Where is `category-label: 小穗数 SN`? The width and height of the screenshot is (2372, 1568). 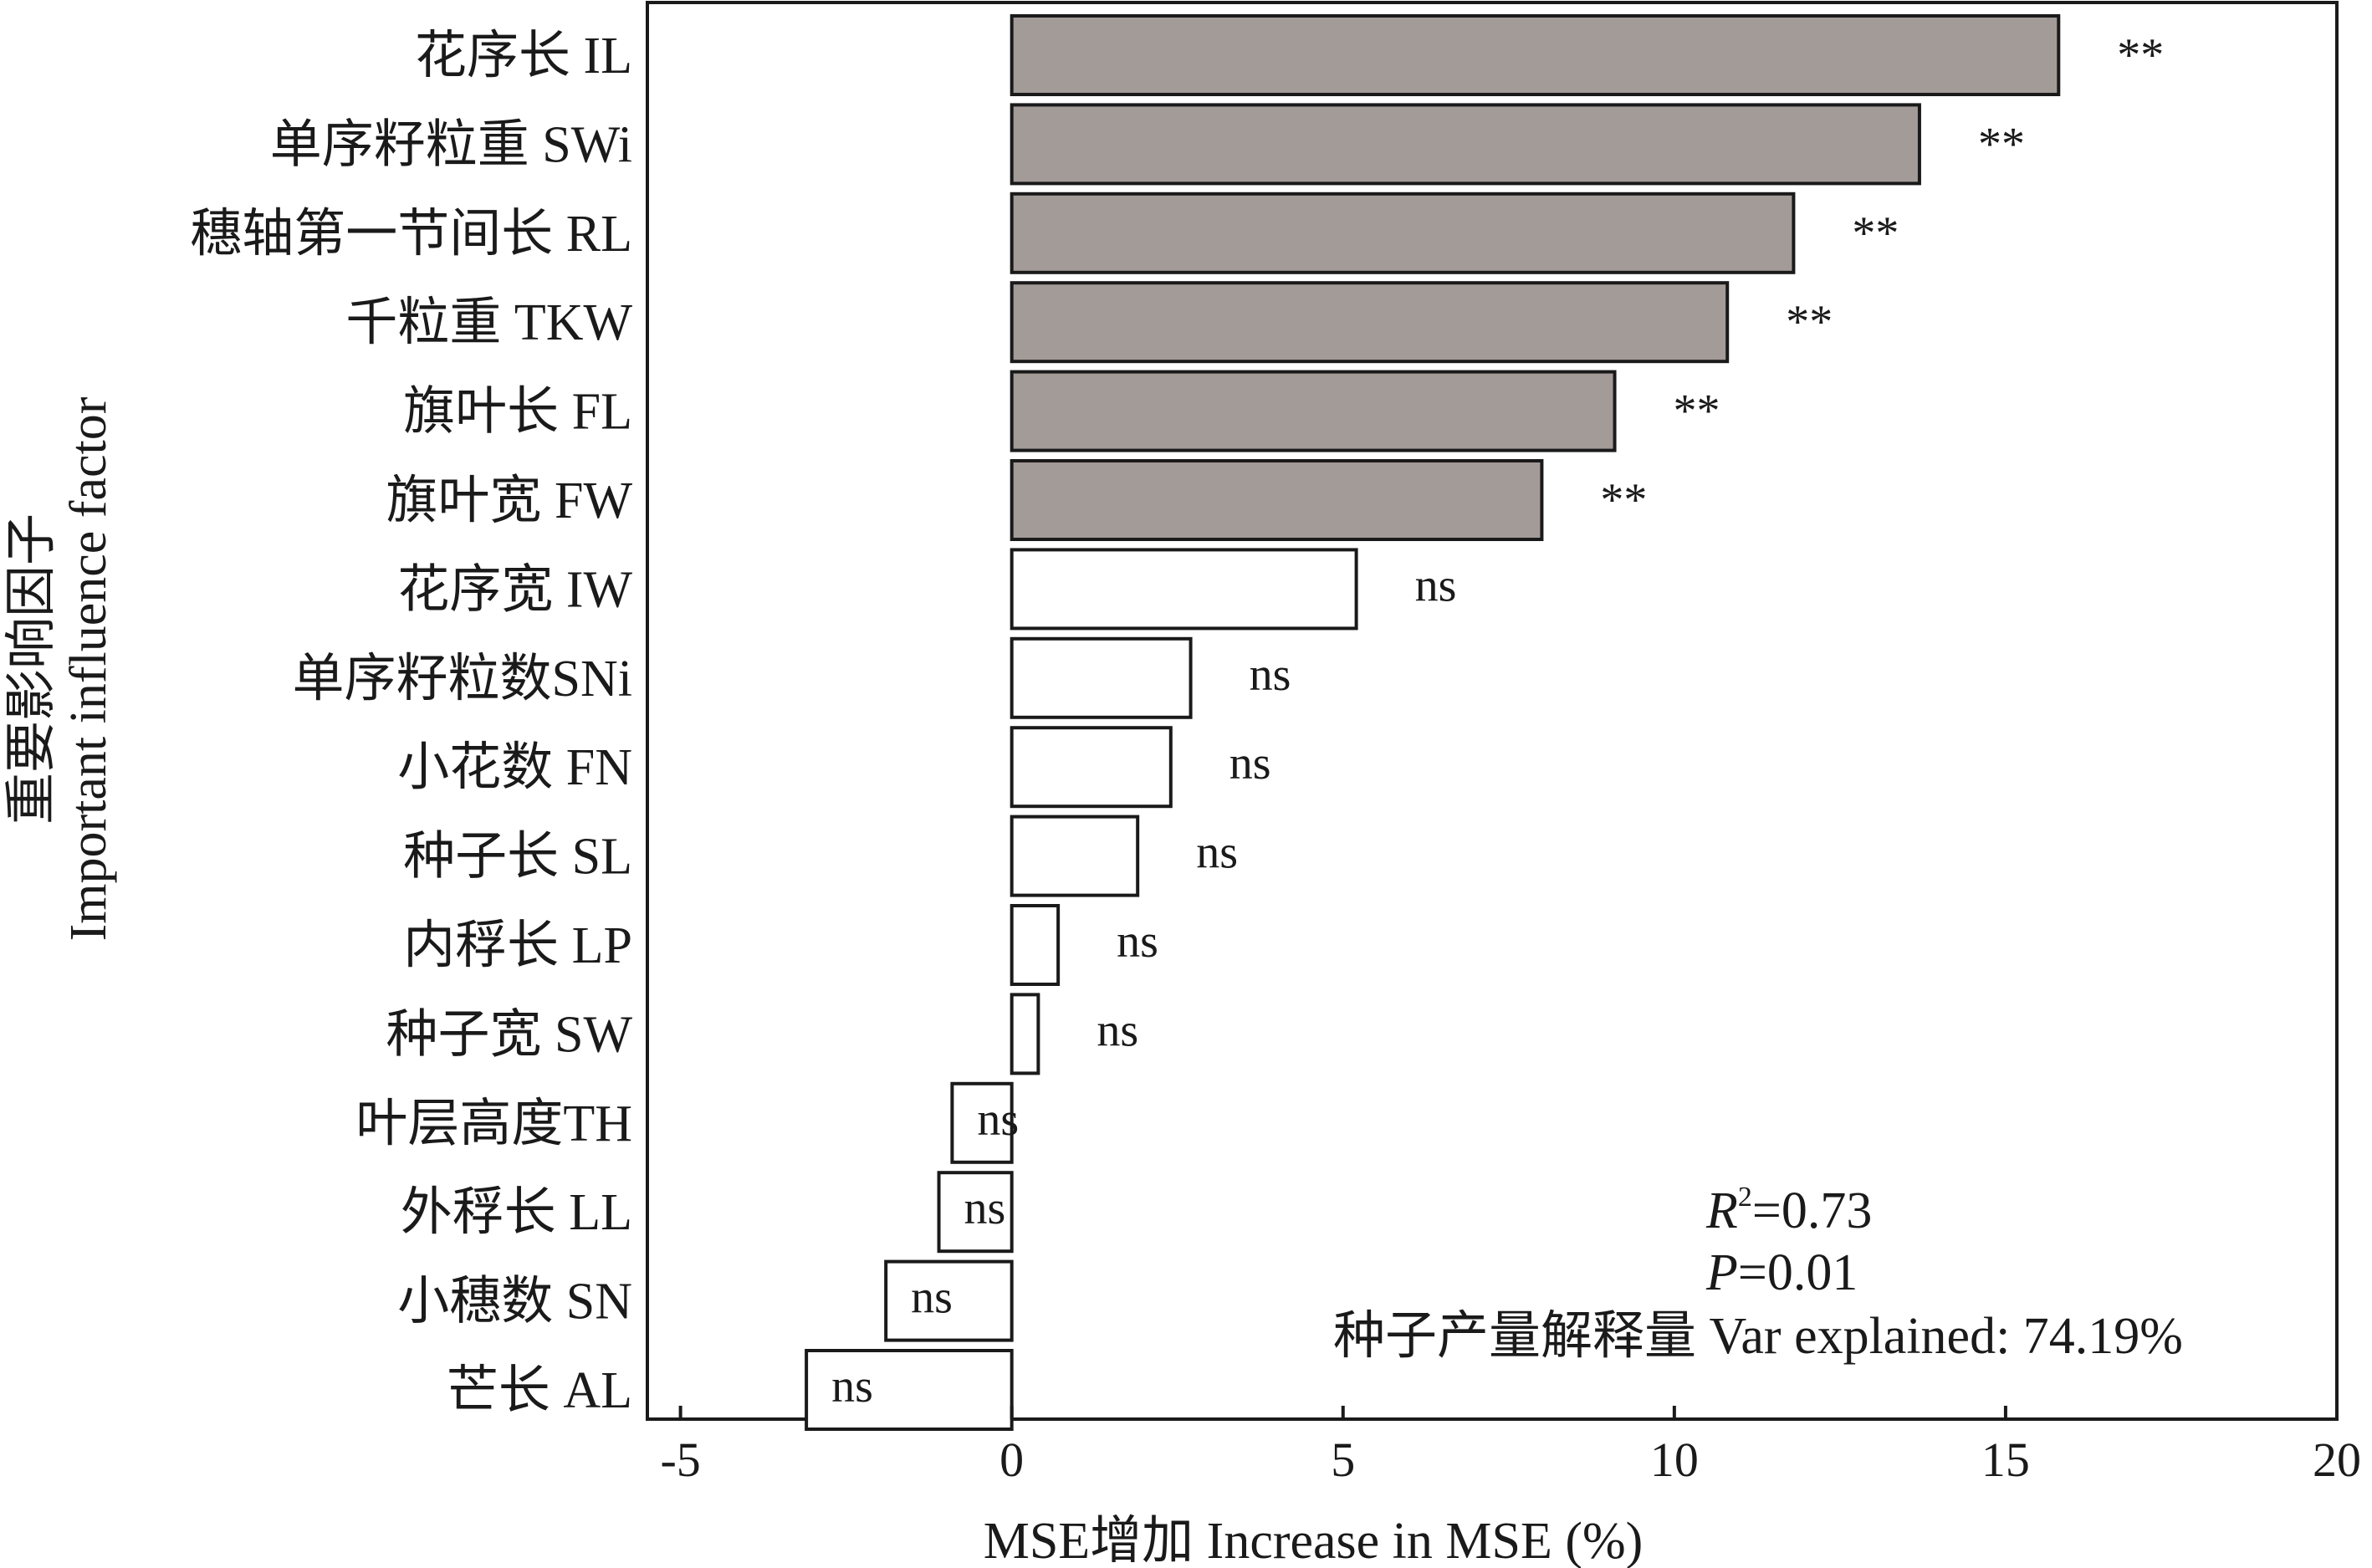 category-label: 小穗数 SN is located at coordinates (514, 1302).